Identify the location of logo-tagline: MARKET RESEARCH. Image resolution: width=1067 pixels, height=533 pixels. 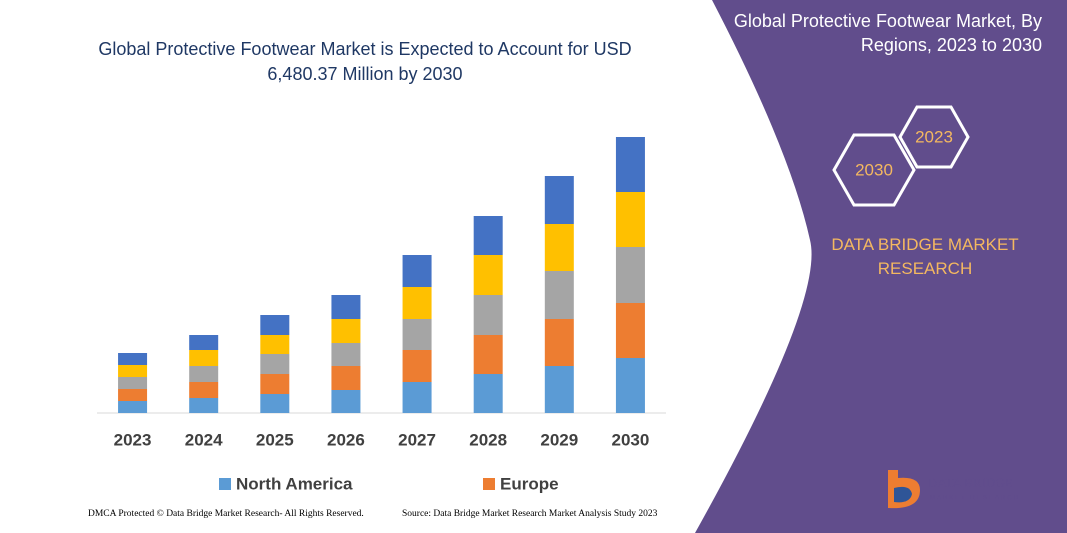
(975, 499).